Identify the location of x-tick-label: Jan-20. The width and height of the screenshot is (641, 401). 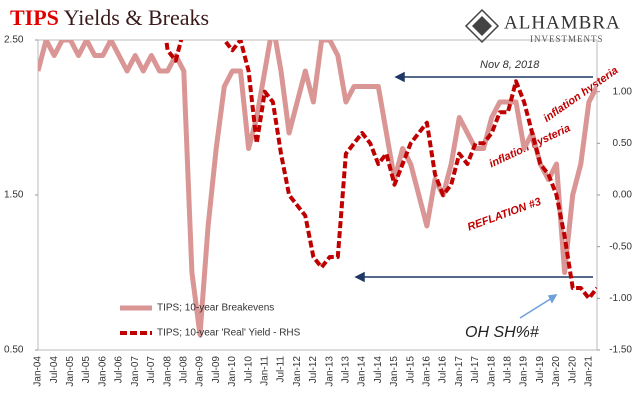
(556, 371).